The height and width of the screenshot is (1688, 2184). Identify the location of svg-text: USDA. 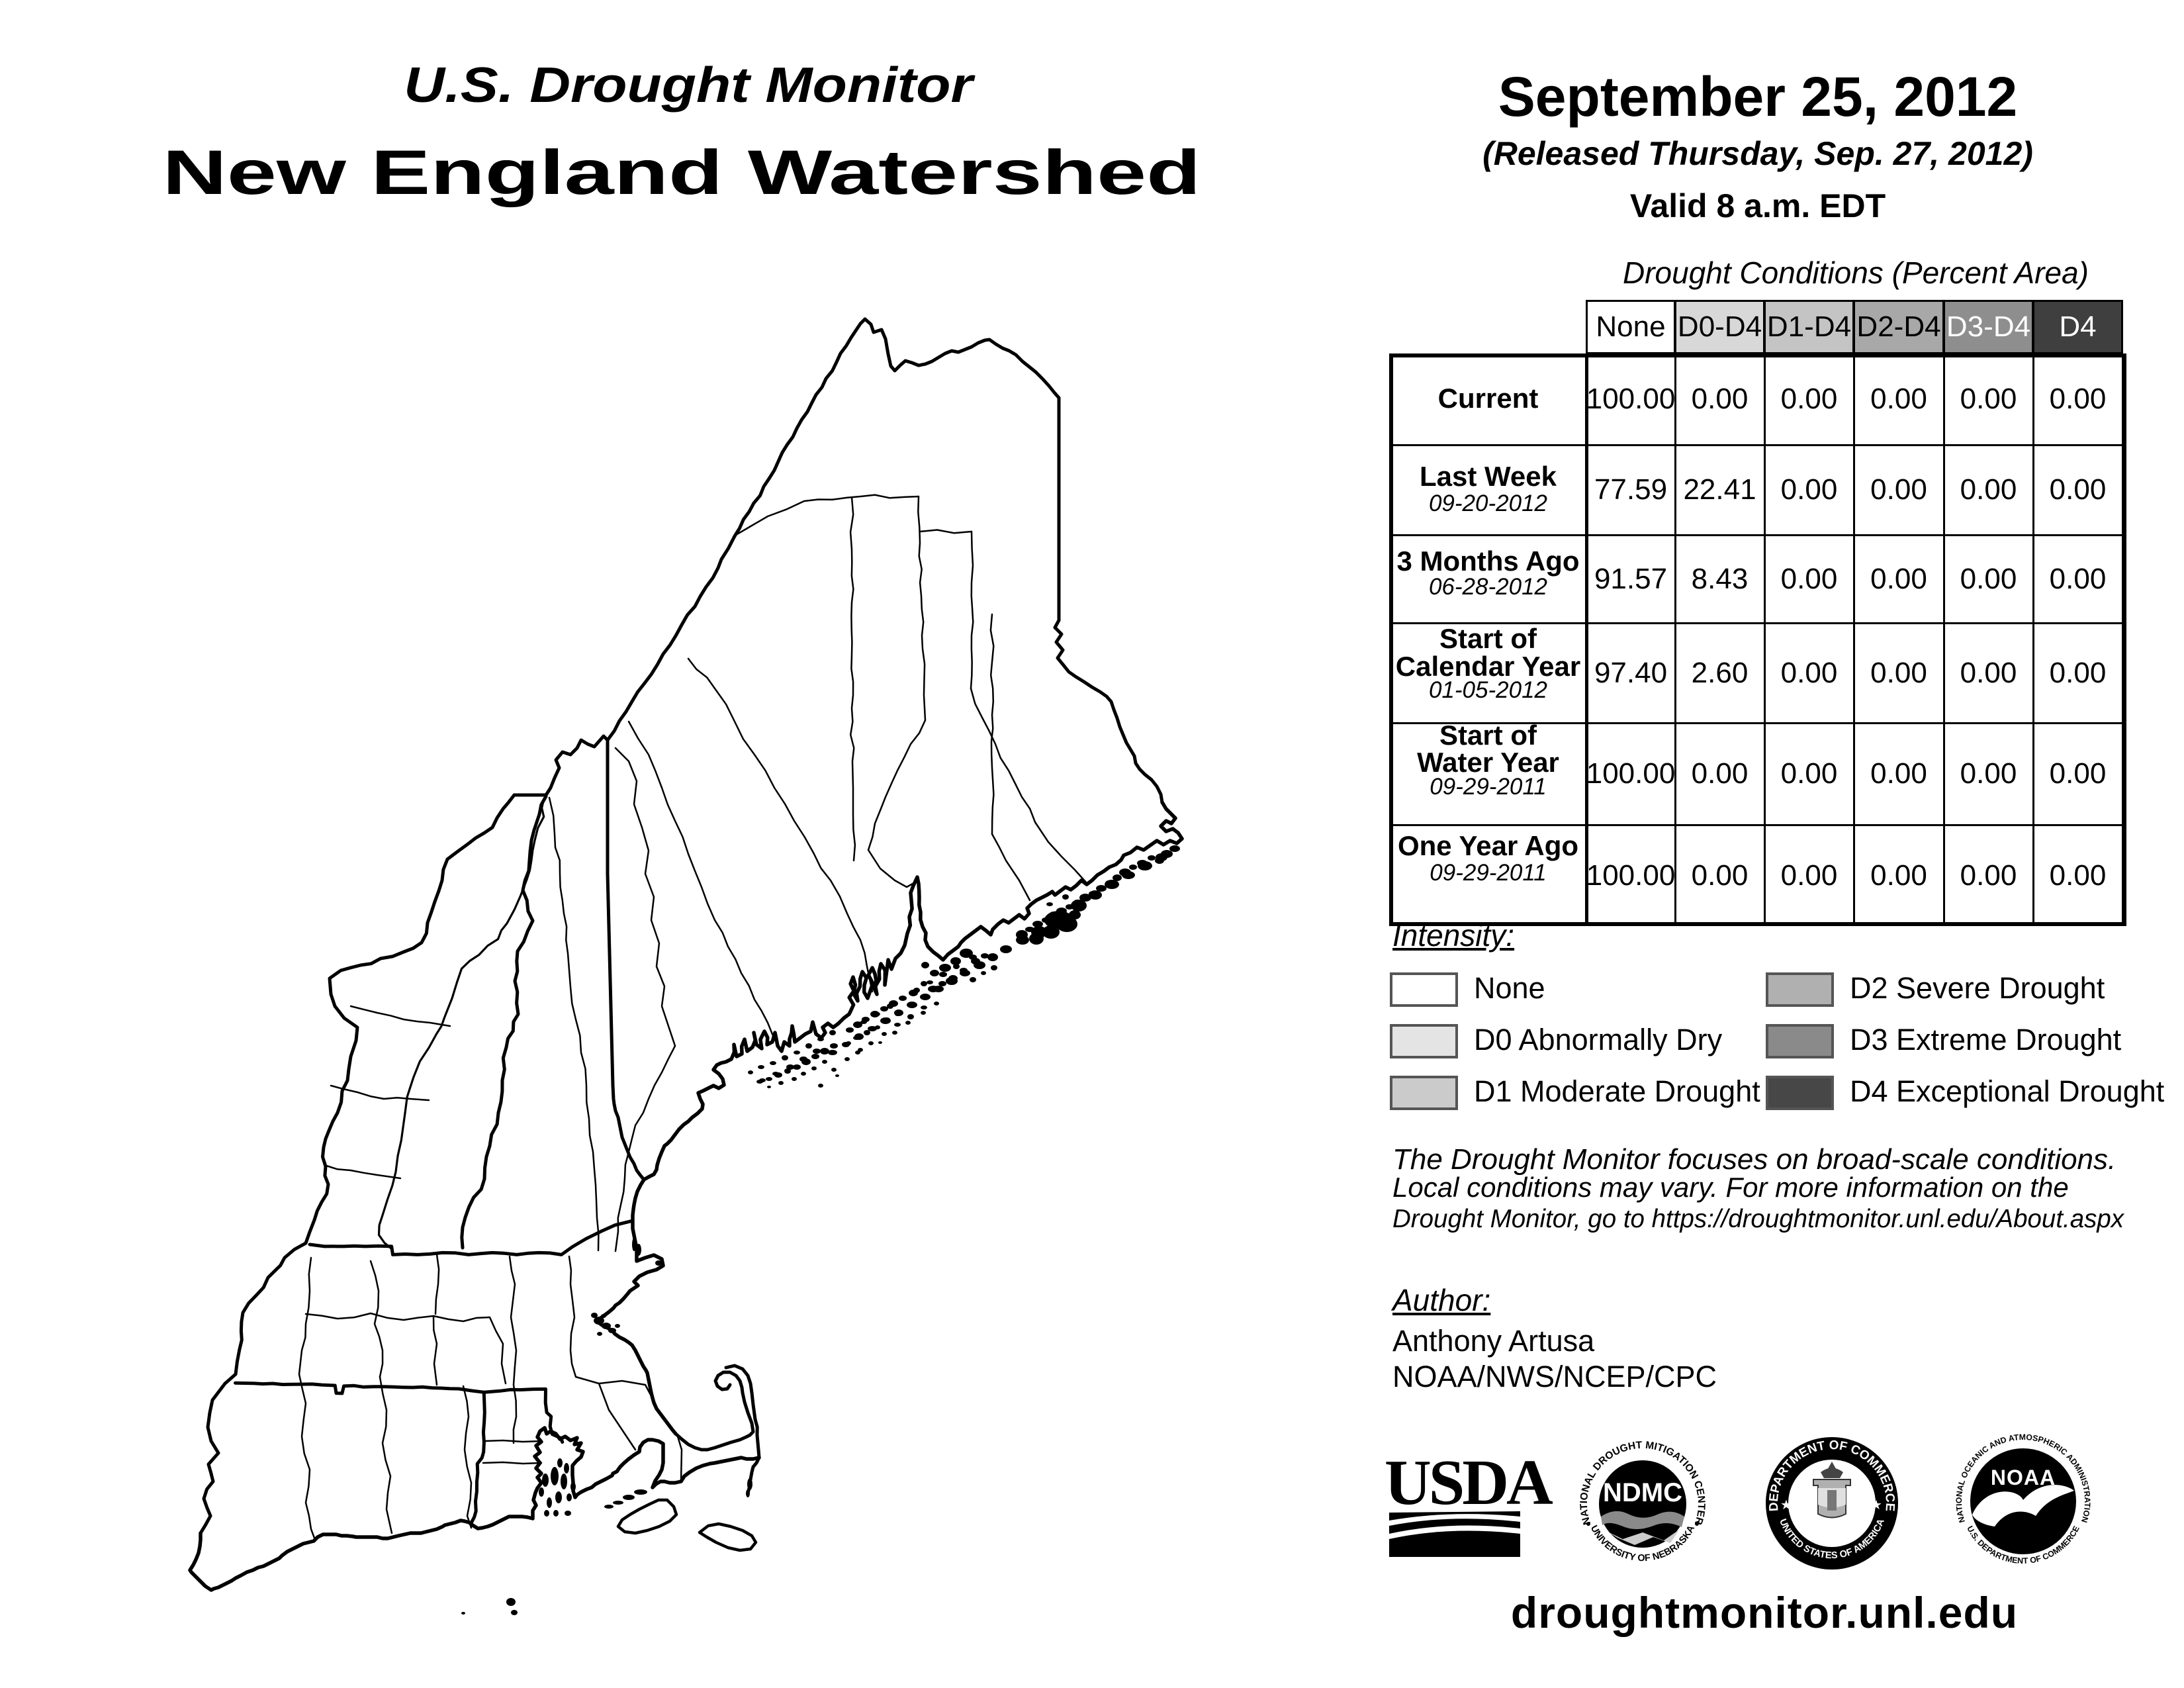
(1469, 1483).